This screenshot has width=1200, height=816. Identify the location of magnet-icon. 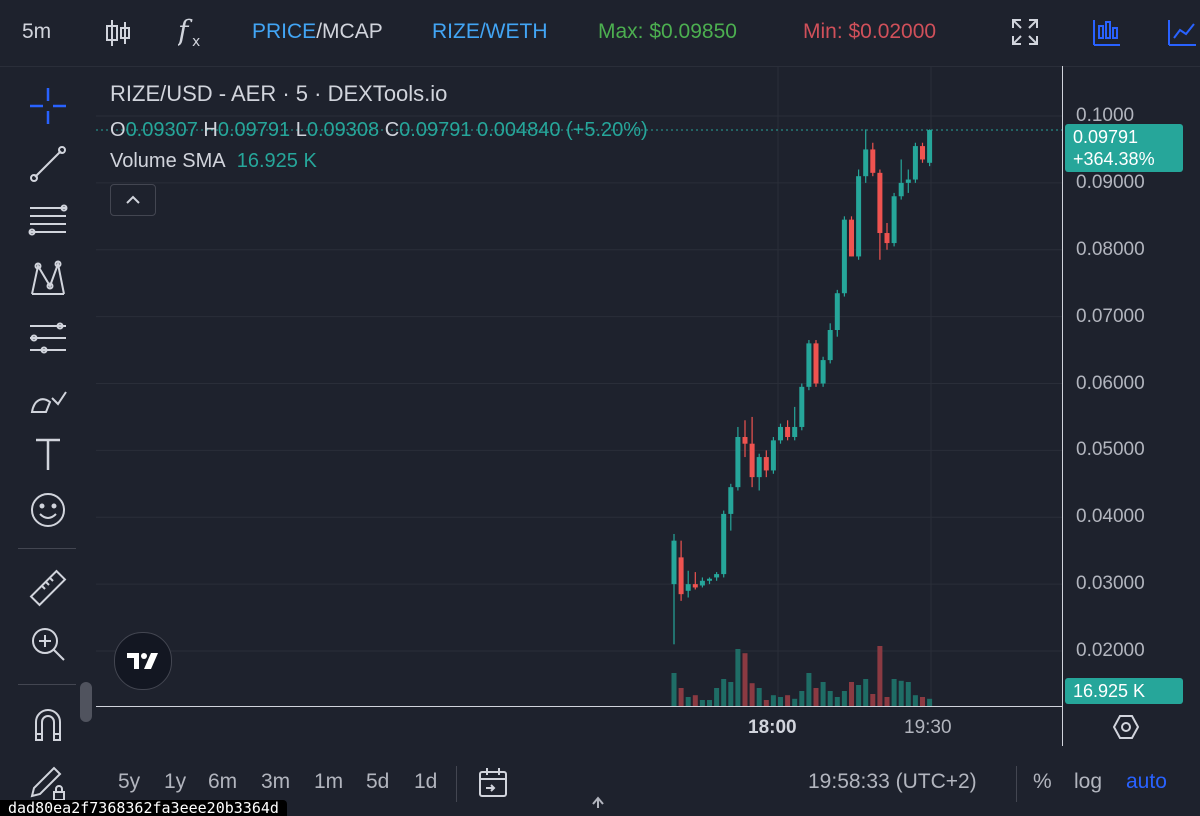
(48, 724).